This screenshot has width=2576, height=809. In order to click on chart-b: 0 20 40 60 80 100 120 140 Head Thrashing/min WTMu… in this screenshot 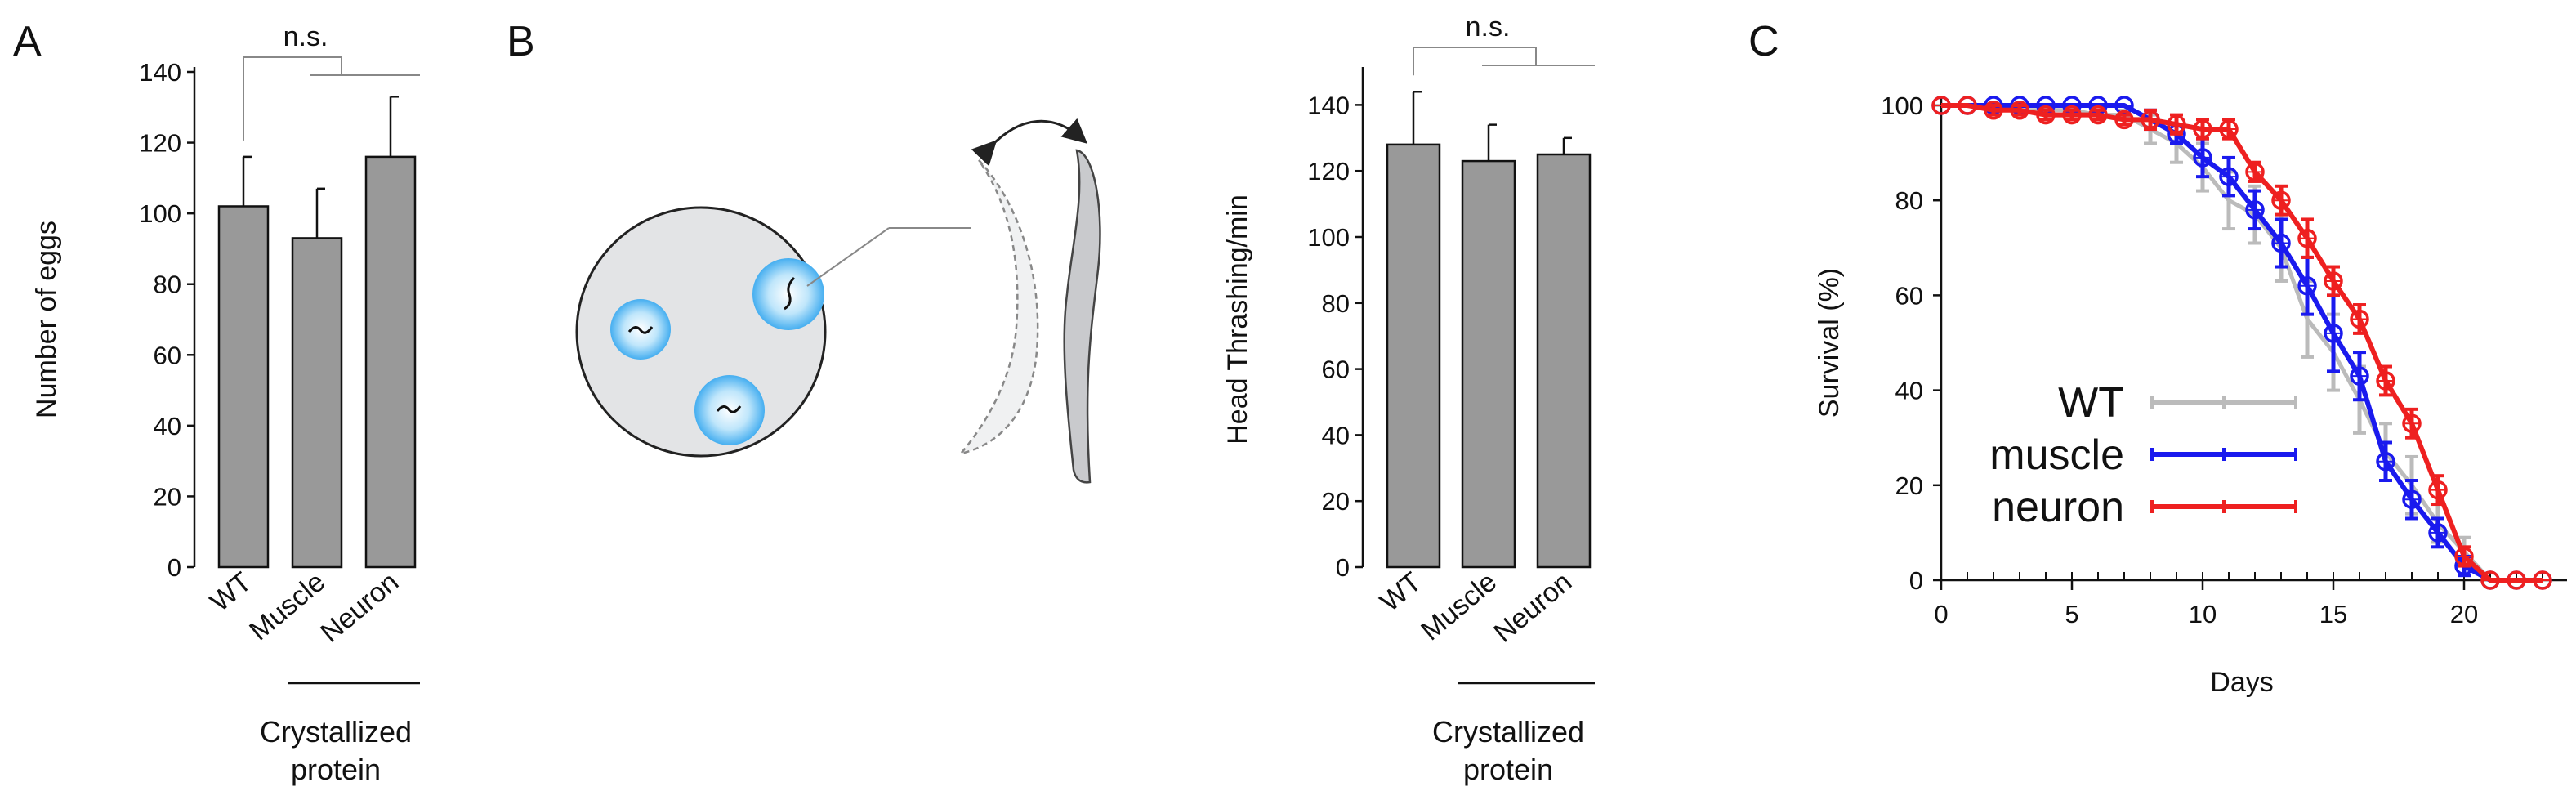, I will do `click(1409, 399)`.